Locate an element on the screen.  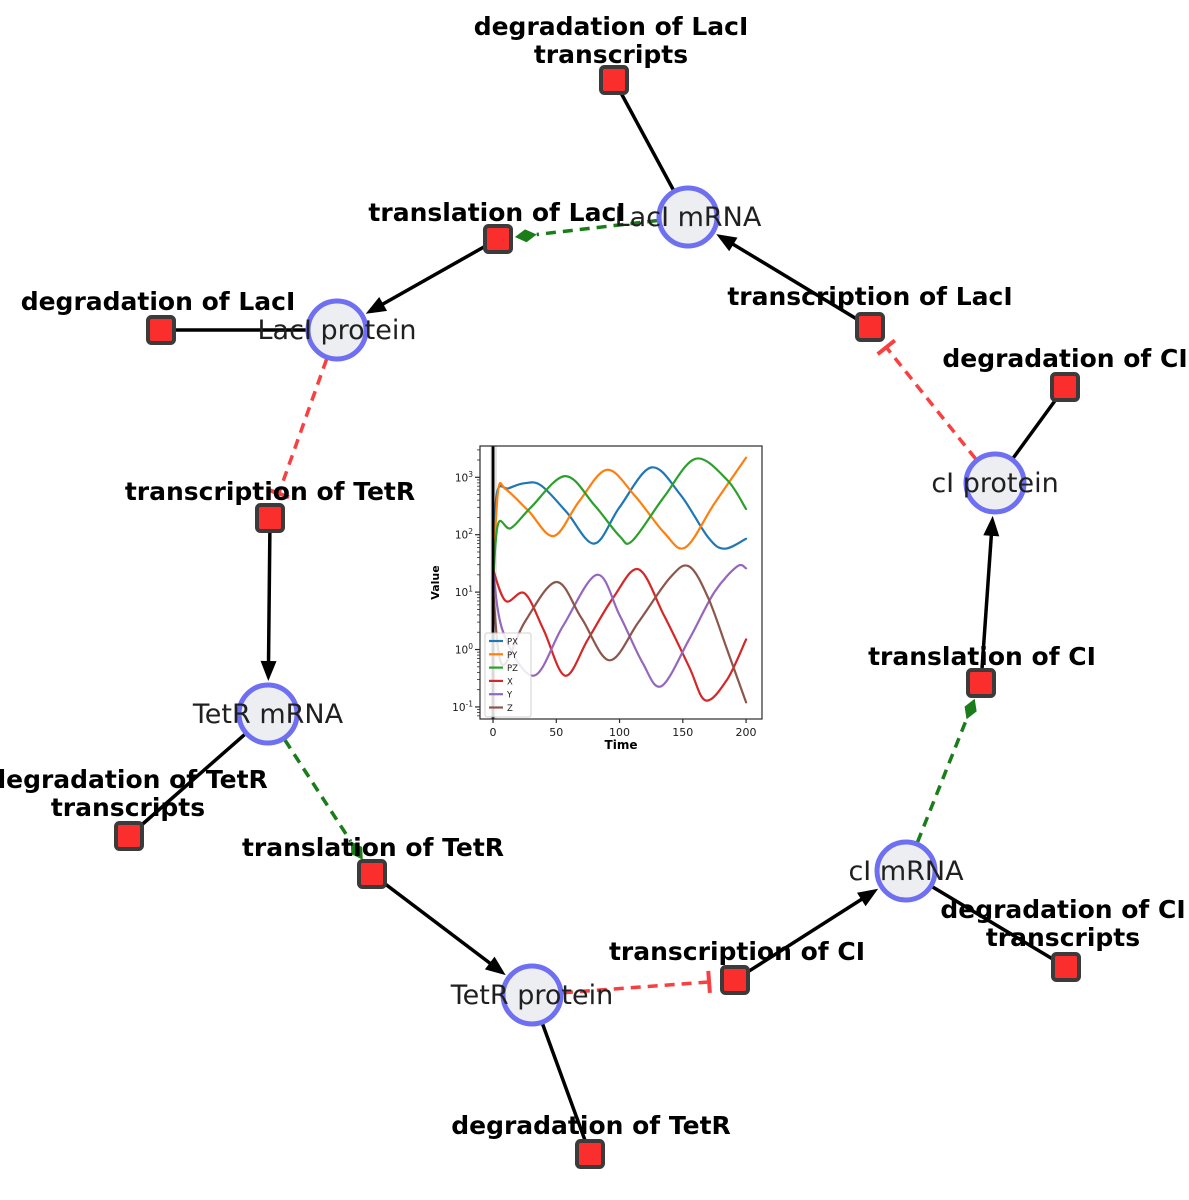
label-cI_protein: cI protein is located at coordinates (994, 483).